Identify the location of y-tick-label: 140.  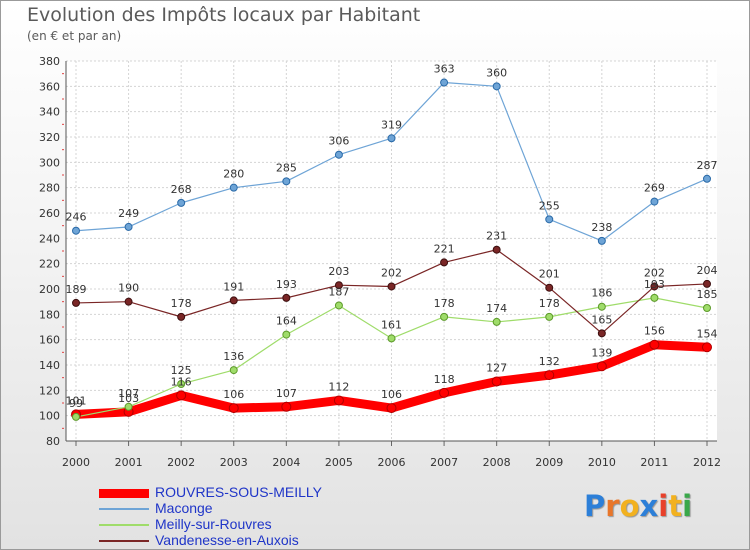
(49, 365).